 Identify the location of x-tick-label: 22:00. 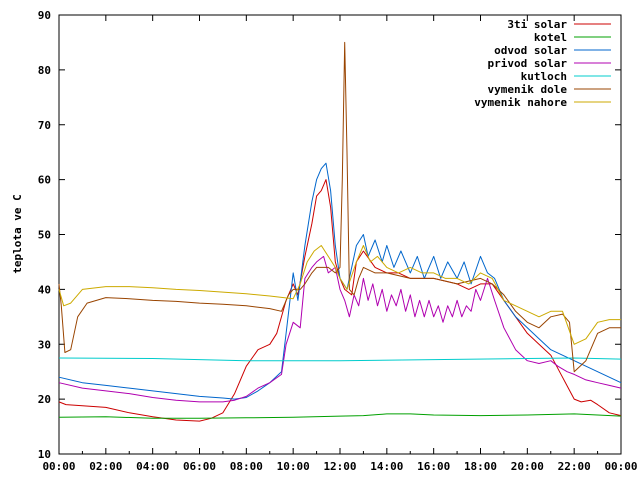
(574, 466).